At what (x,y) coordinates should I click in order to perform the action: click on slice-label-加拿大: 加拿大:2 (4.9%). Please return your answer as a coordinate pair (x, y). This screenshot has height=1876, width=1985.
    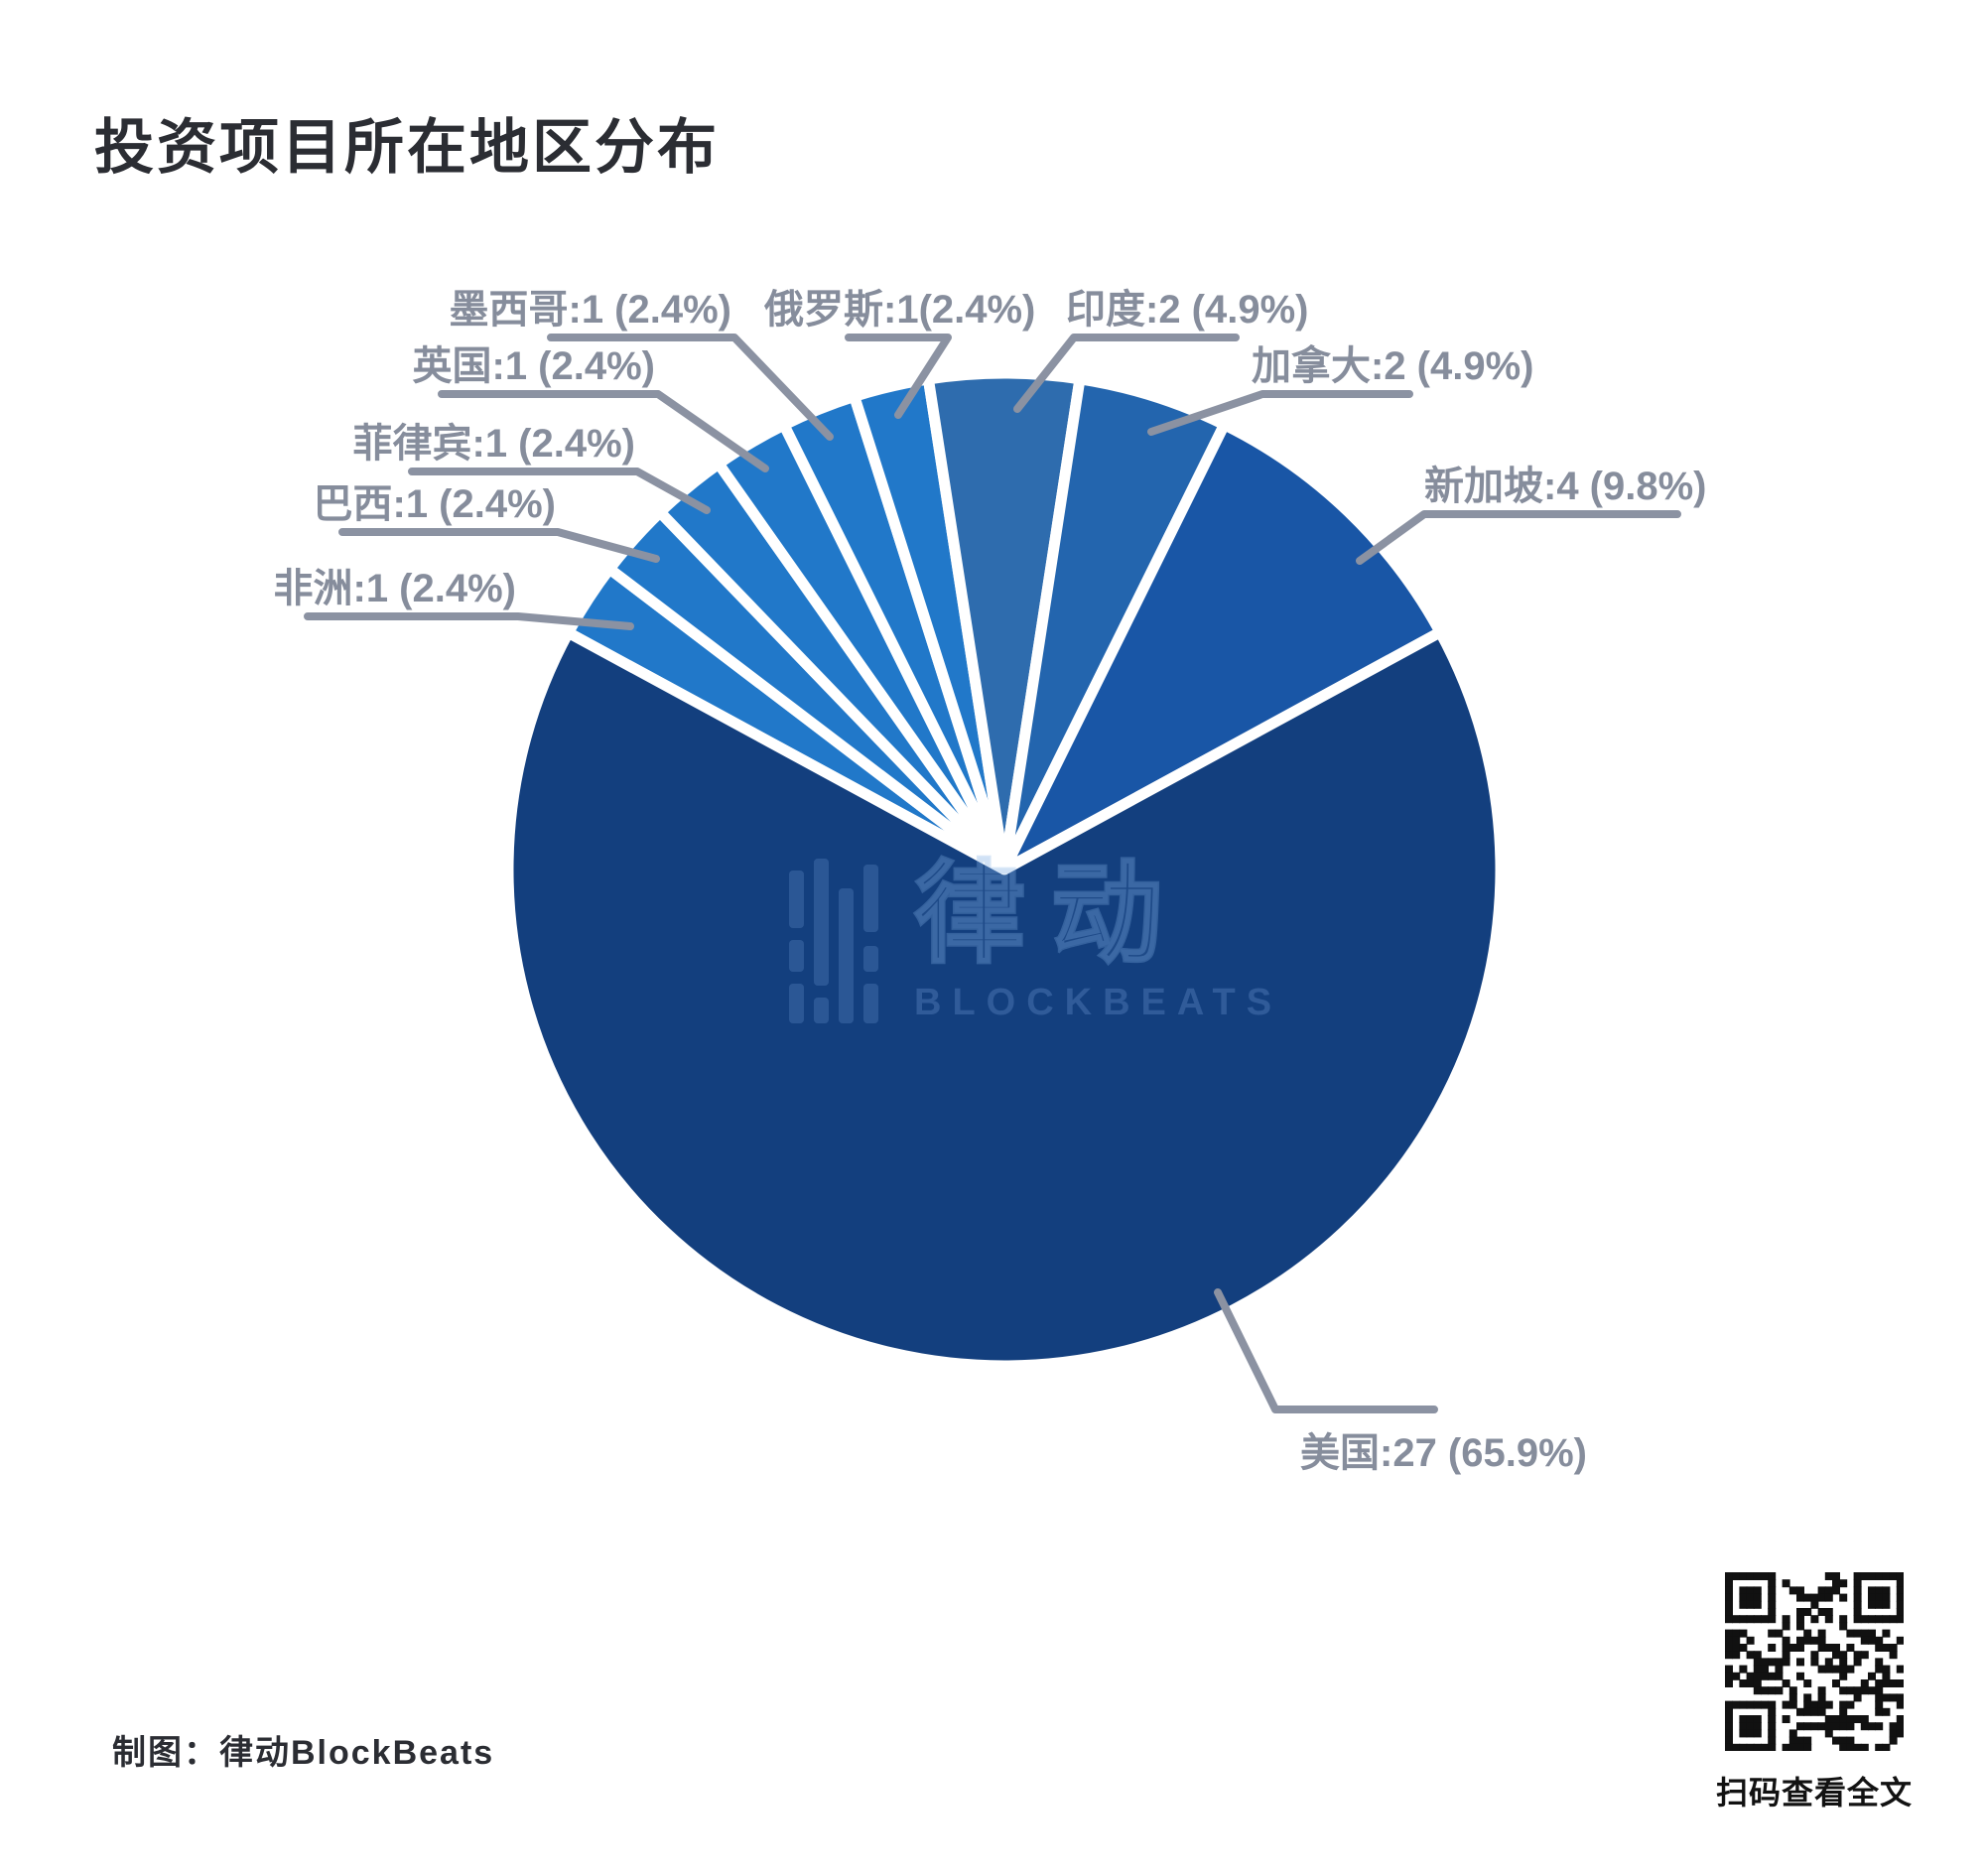
    Looking at the image, I should click on (1393, 365).